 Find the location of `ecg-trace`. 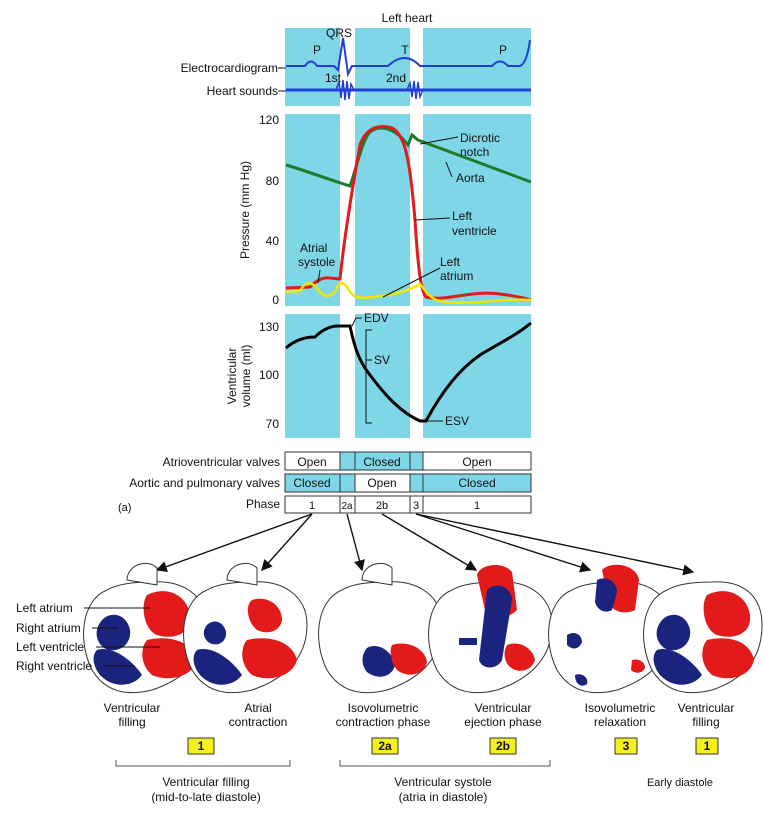

ecg-trace is located at coordinates (408, 57).